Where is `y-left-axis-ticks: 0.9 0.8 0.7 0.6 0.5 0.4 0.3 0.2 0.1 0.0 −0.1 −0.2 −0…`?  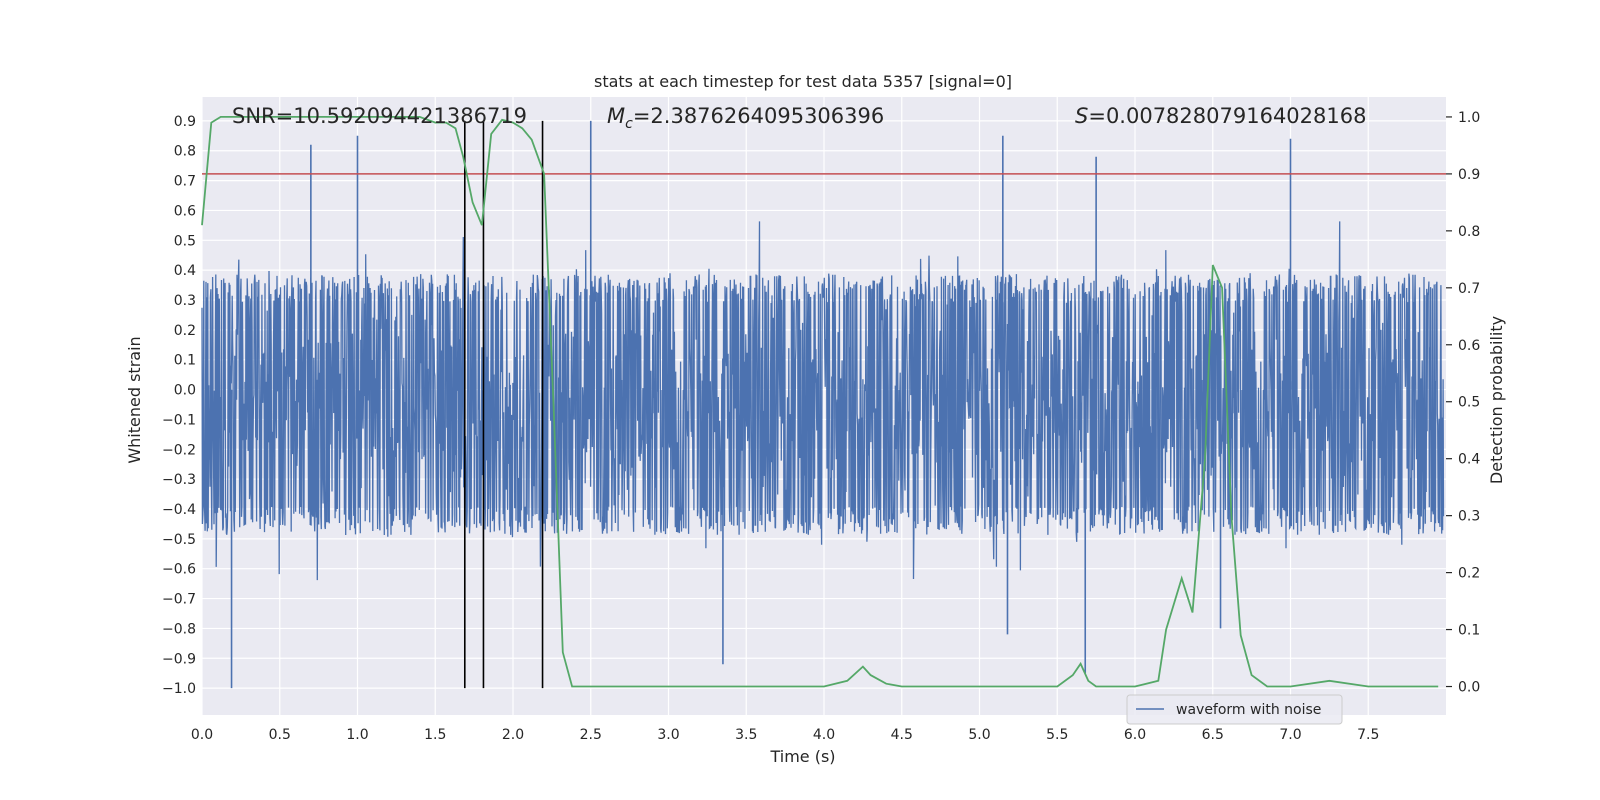
y-left-axis-ticks: 0.9 0.8 0.7 0.6 0.5 0.4 0.3 0.2 0.1 0.0 −0.1 −0.2 −0… is located at coordinates (179, 405).